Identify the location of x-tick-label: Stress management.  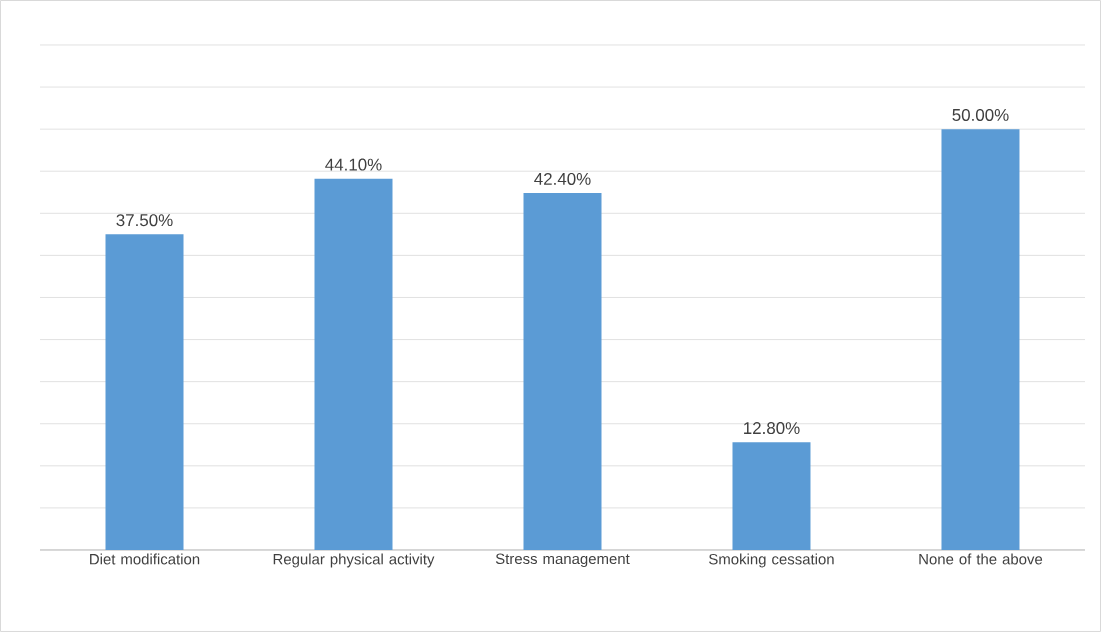
(562, 560).